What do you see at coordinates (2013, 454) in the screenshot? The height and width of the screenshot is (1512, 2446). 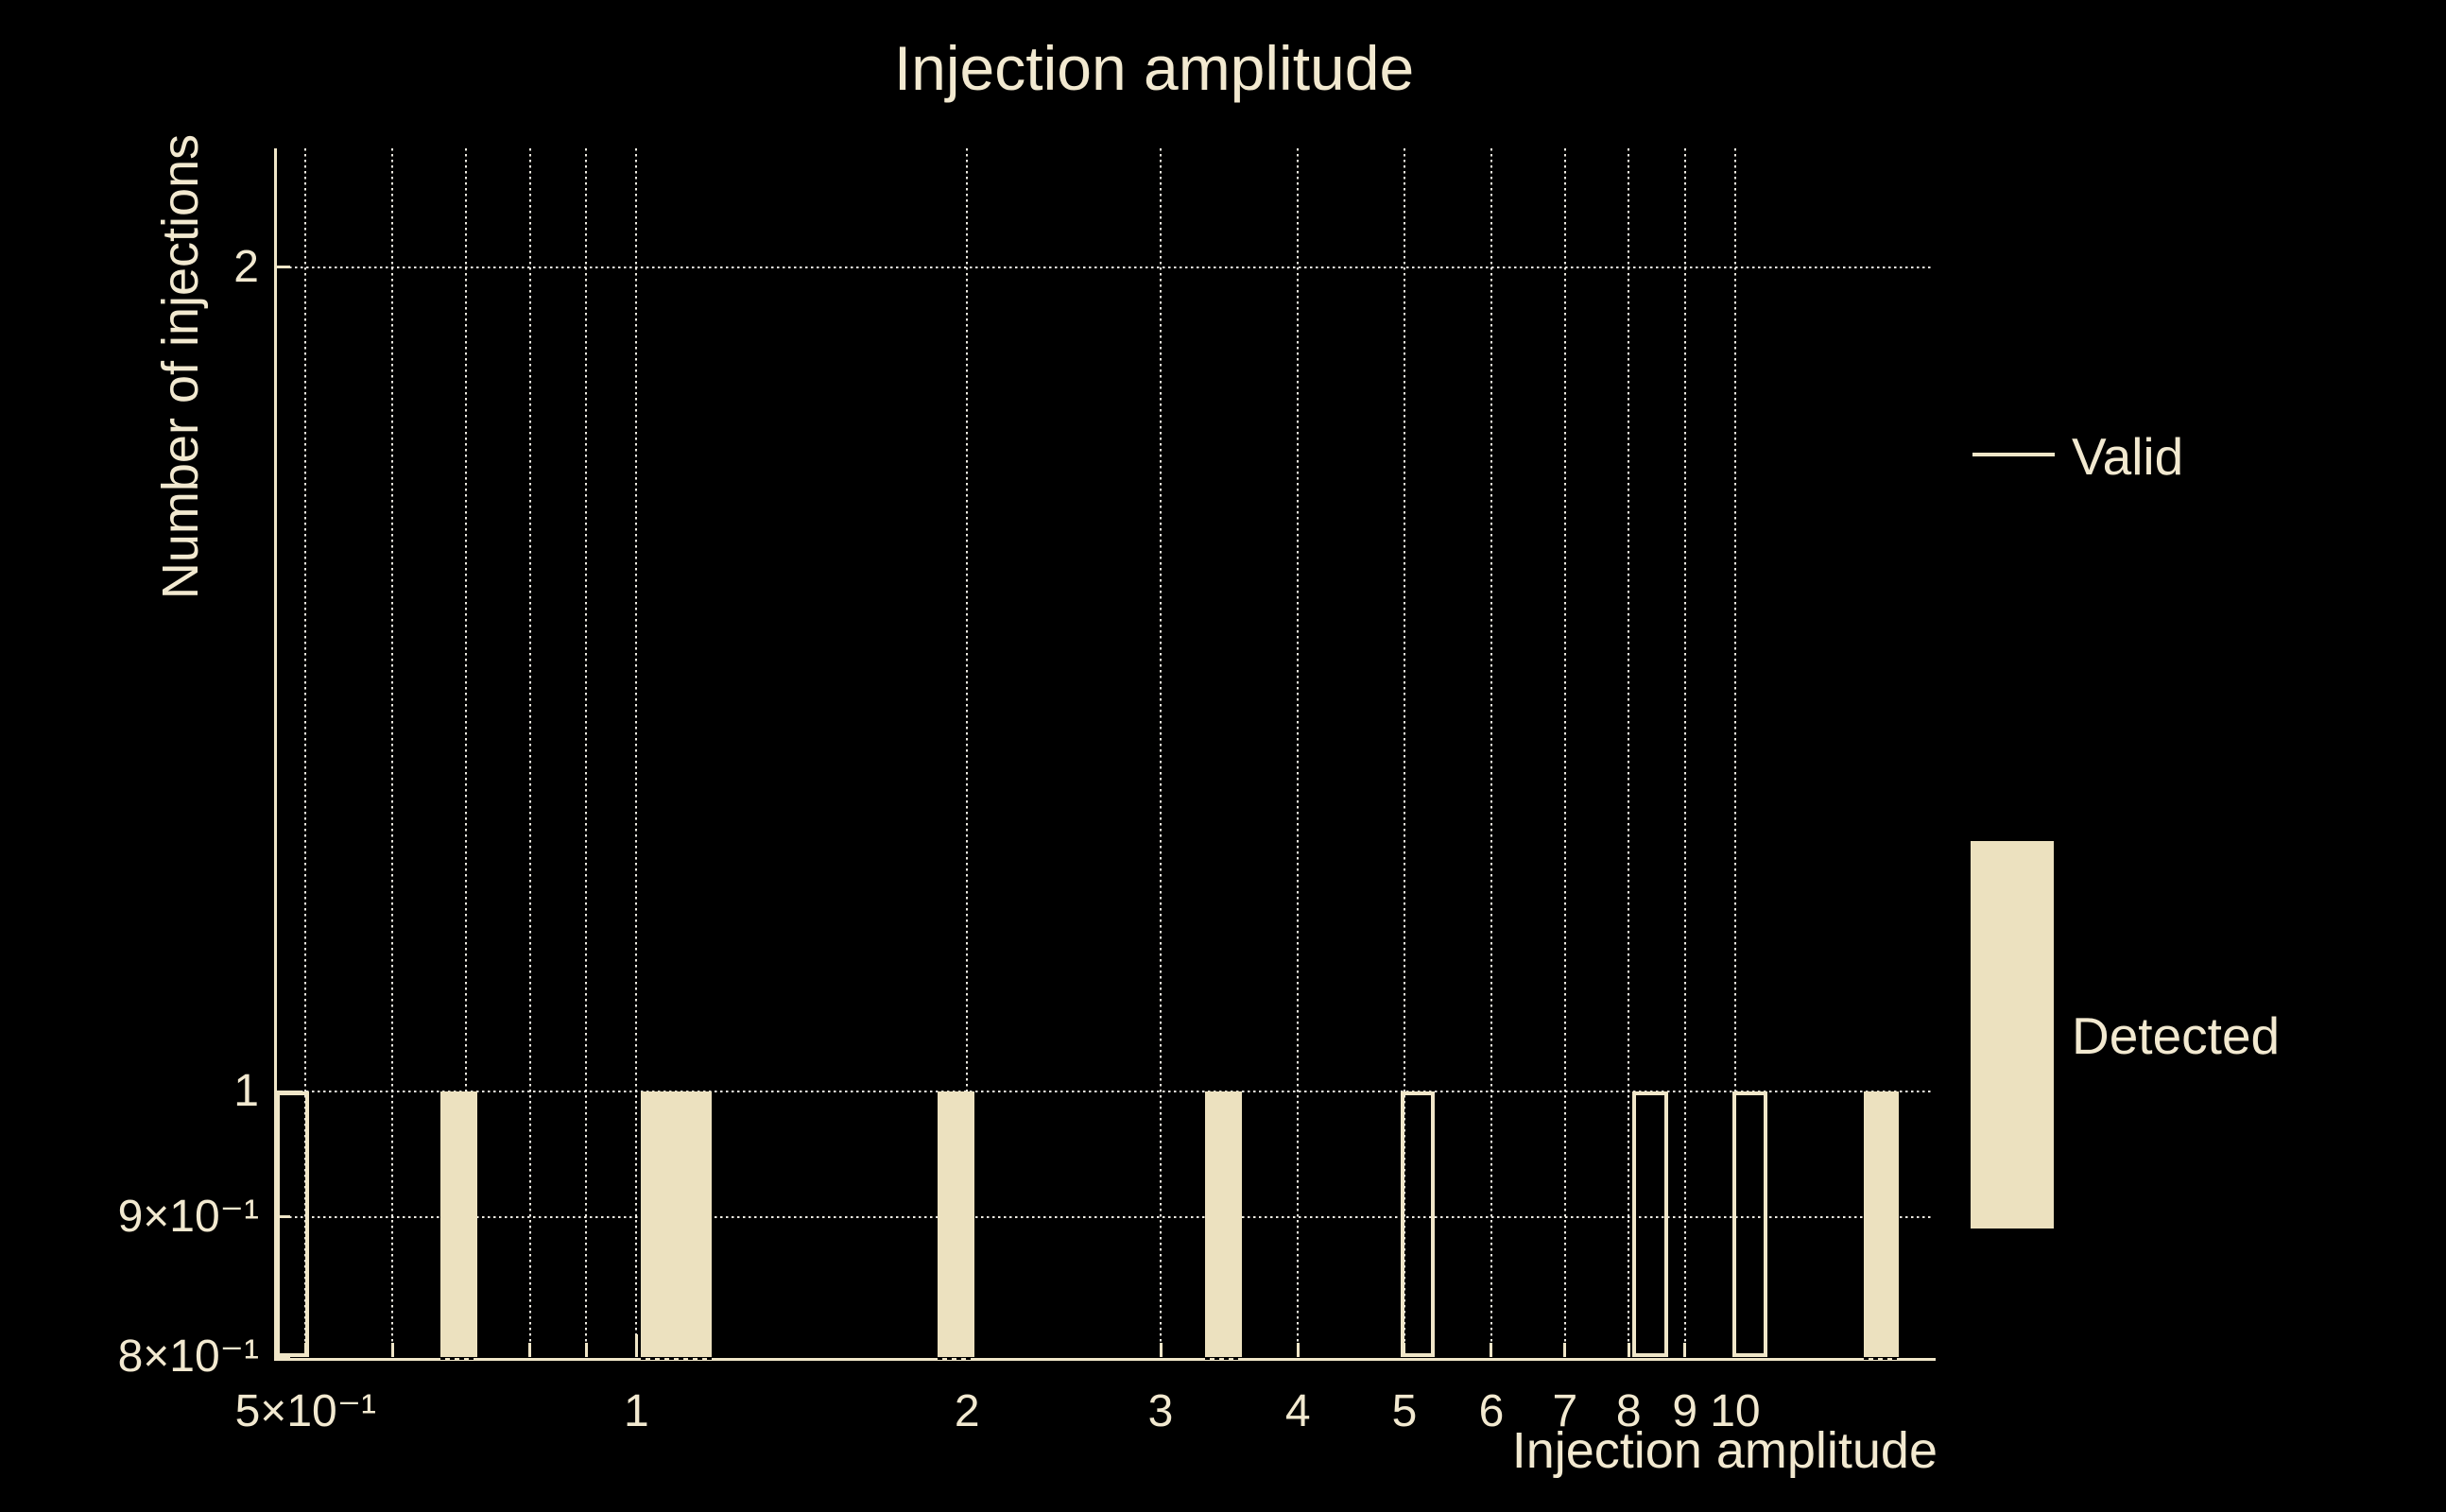 I see `legend-valid-line-sample` at bounding box center [2013, 454].